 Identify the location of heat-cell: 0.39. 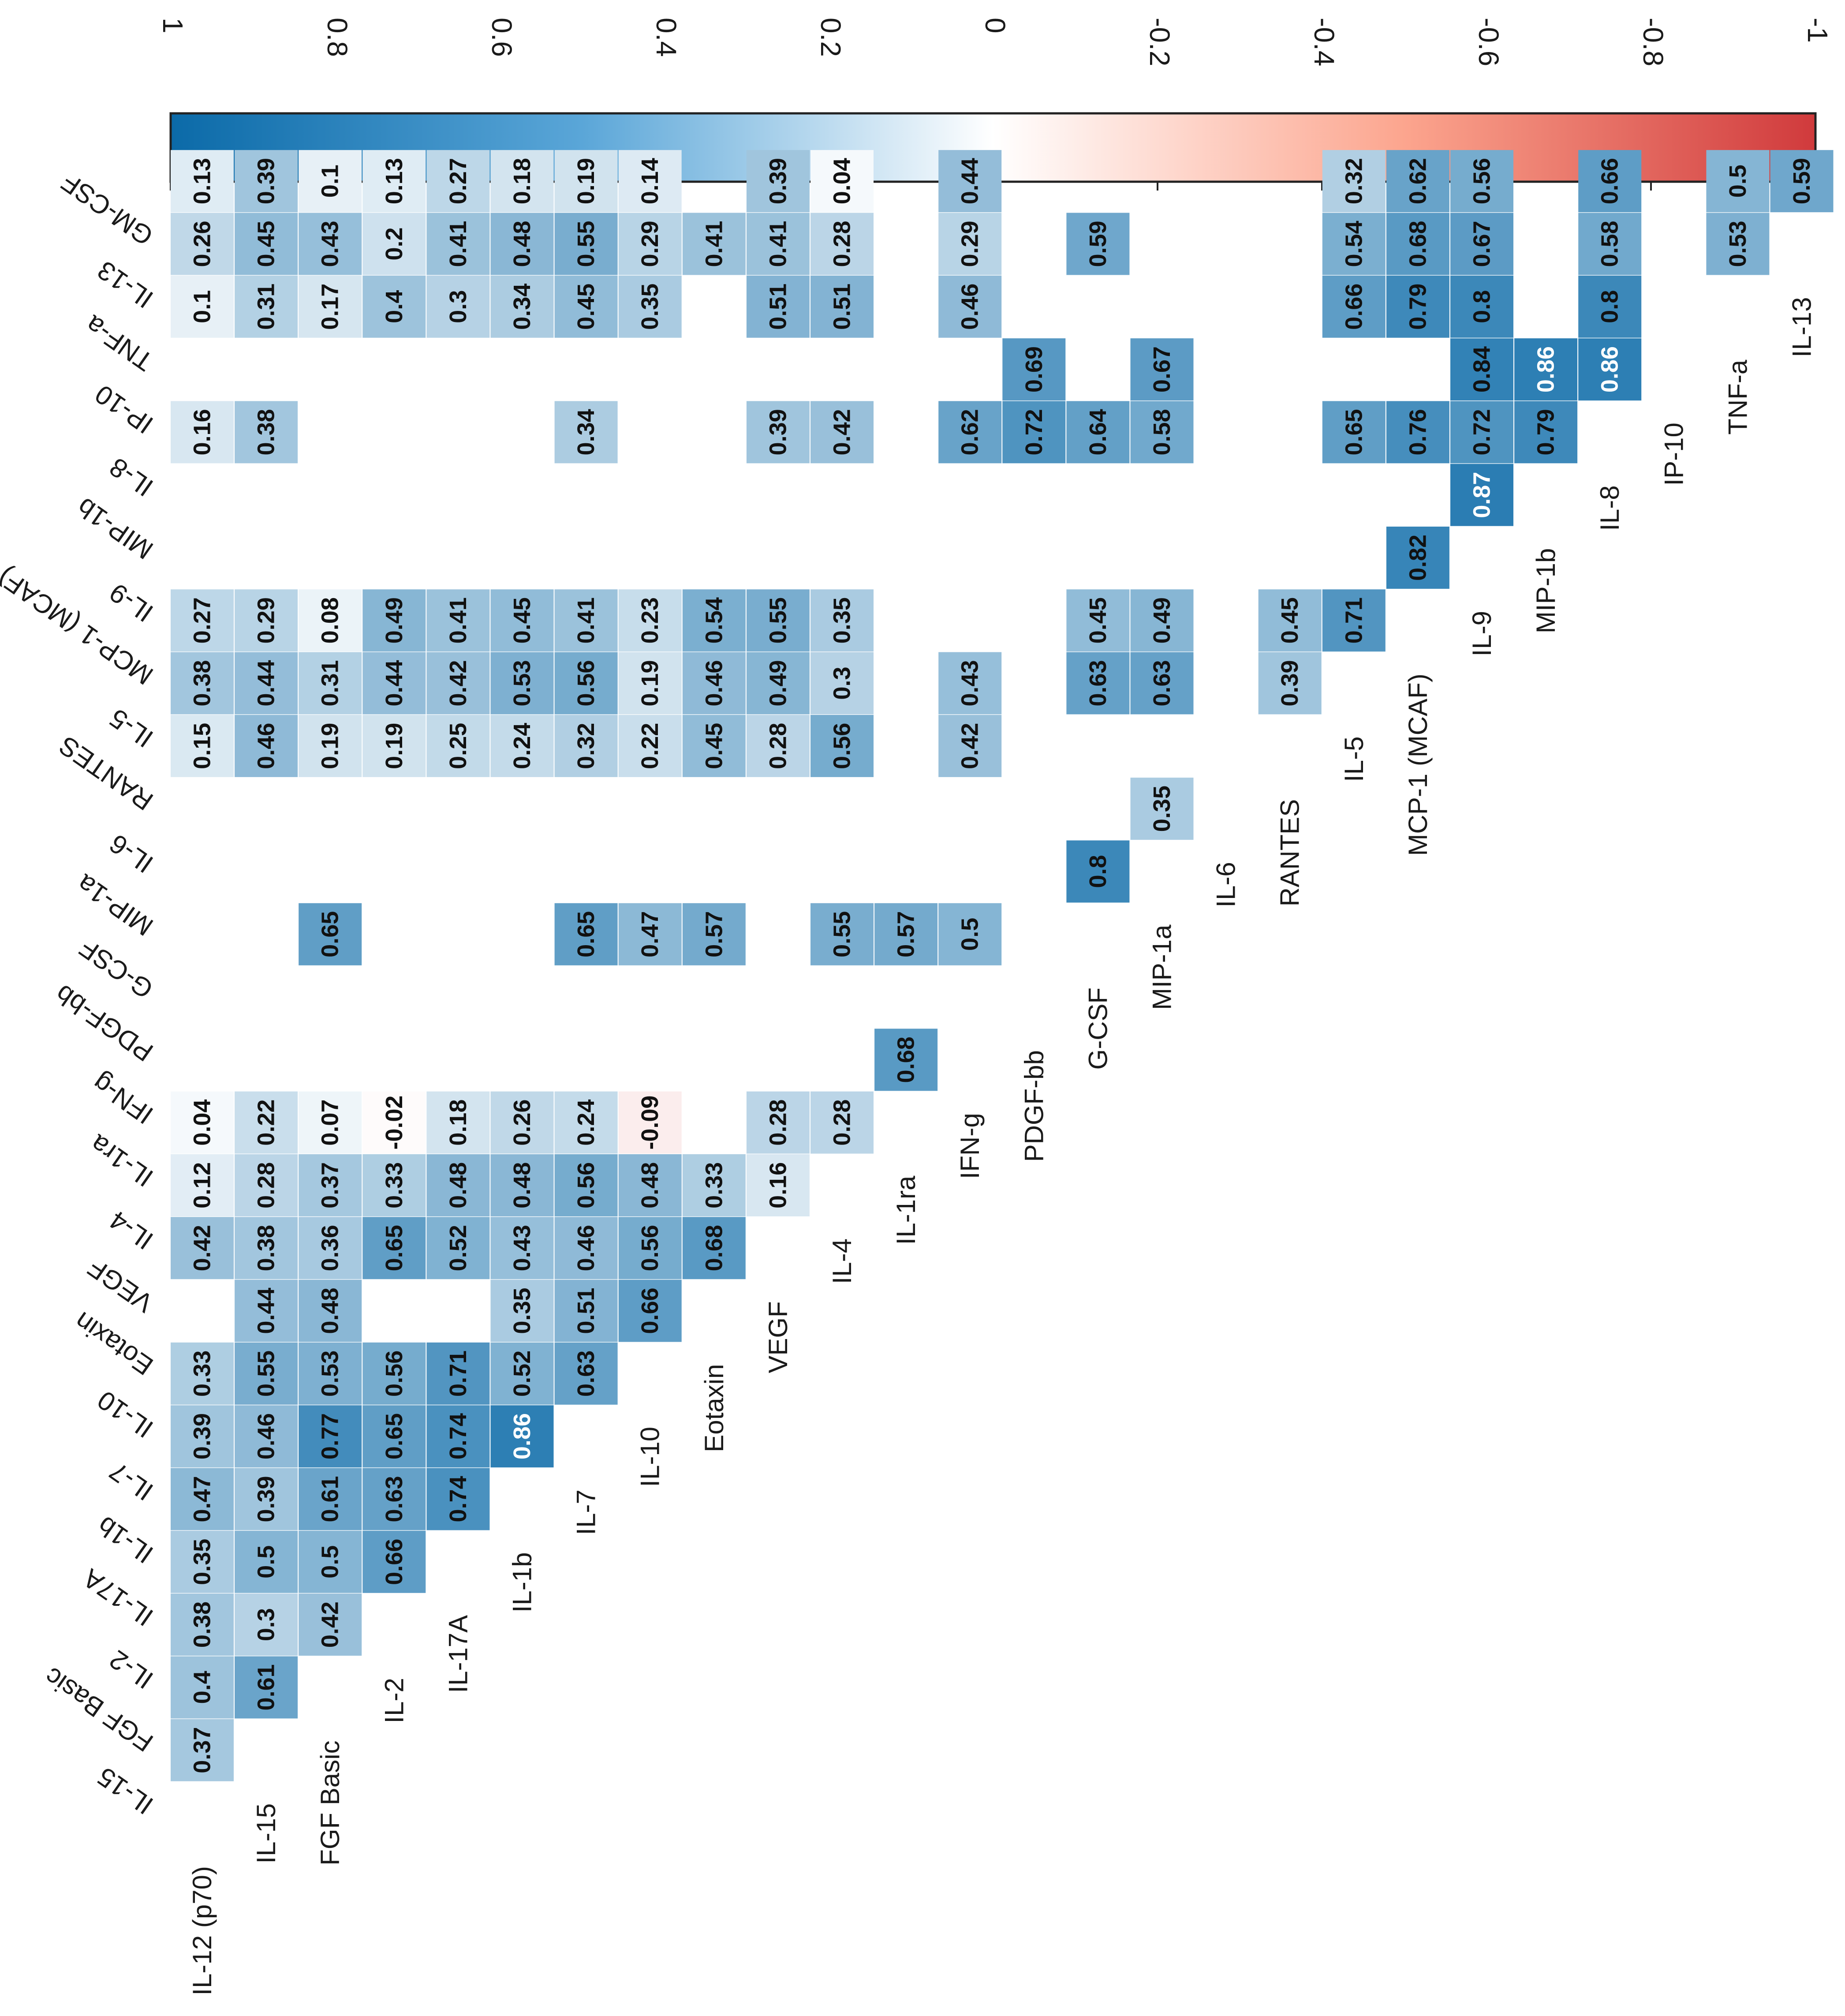
(1290, 683).